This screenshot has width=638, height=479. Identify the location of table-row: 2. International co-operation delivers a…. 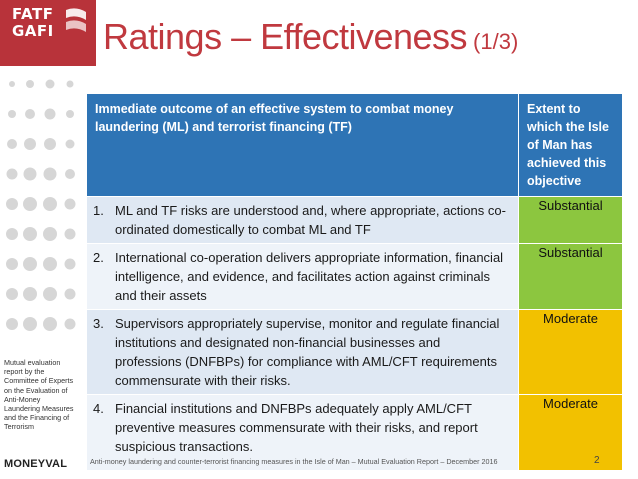
(354, 276).